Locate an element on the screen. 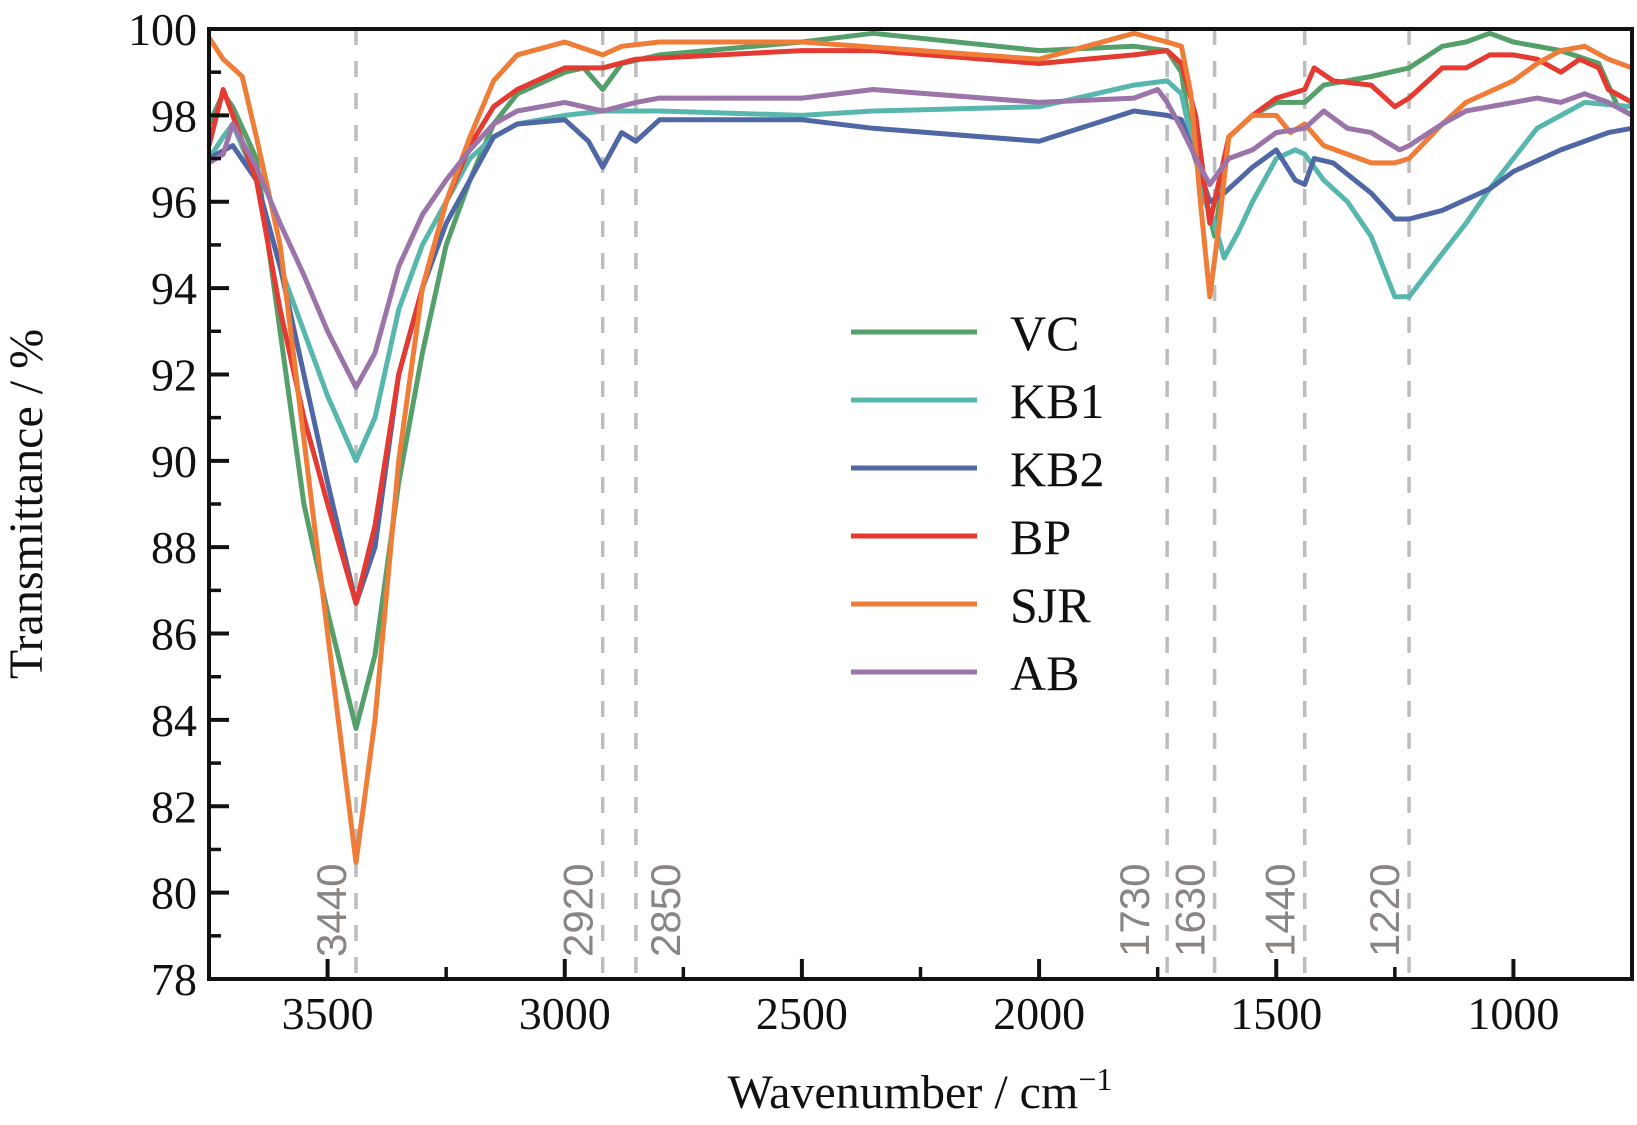 The width and height of the screenshot is (1637, 1125). x-tick-label: 2000 is located at coordinates (1039, 1013).